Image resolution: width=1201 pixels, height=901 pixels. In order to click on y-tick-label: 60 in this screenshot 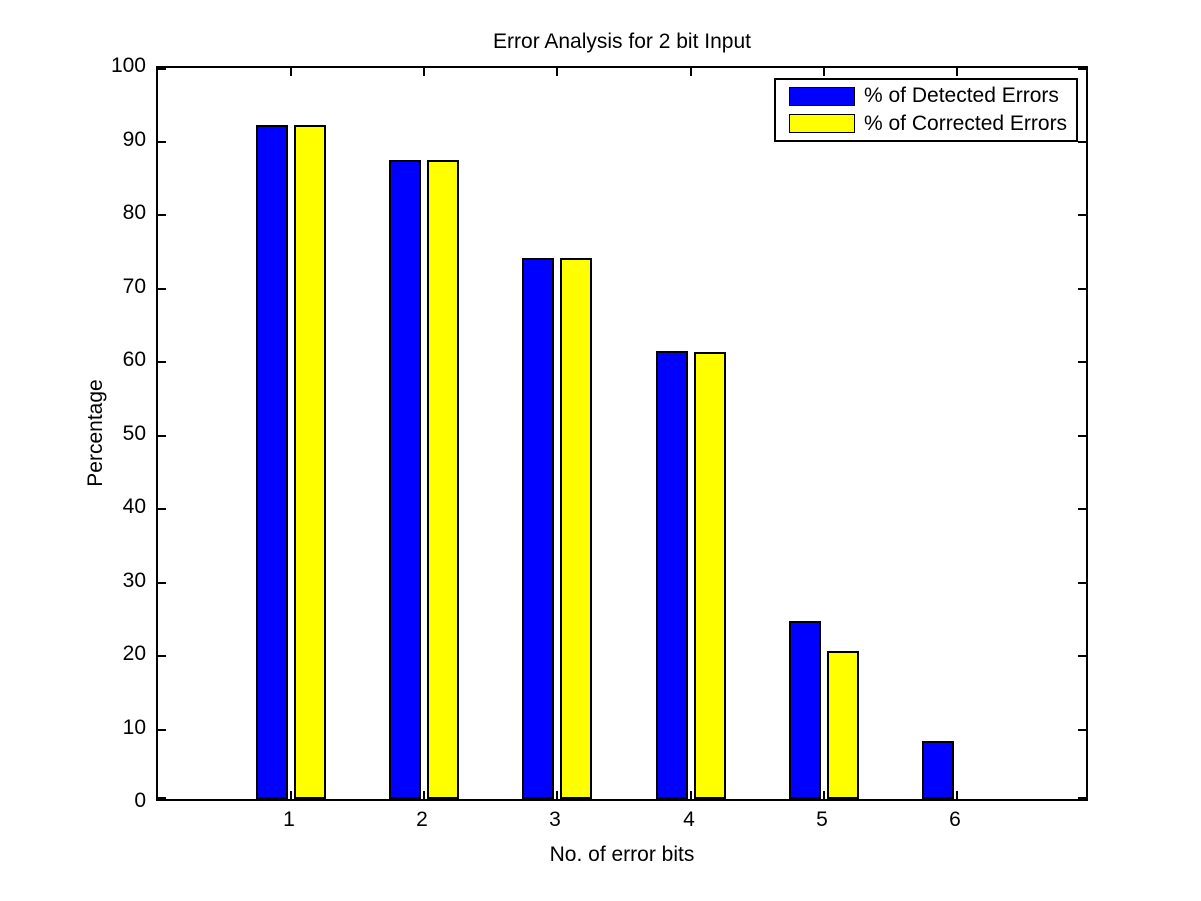, I will do `click(134, 359)`.